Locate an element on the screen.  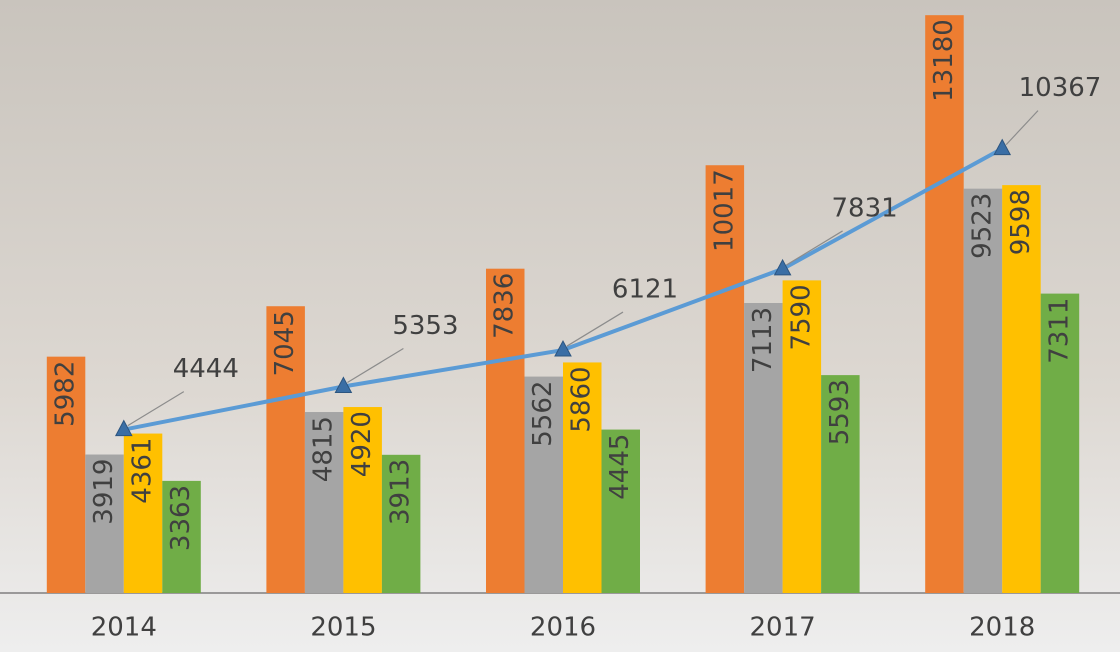
line-value-label: 4444 is located at coordinates (206, 369).